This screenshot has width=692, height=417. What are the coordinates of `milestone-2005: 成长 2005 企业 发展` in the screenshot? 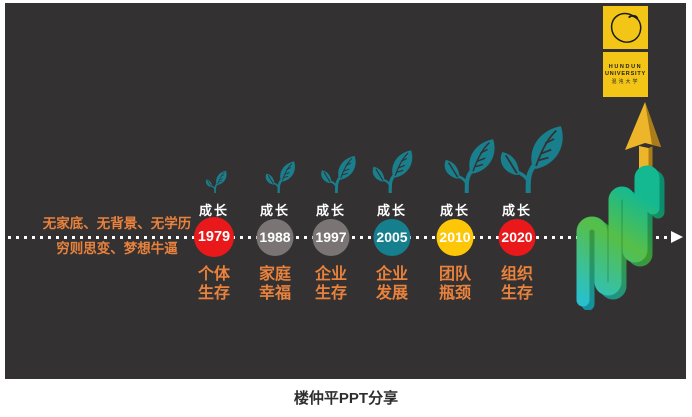 It's located at (392, 191).